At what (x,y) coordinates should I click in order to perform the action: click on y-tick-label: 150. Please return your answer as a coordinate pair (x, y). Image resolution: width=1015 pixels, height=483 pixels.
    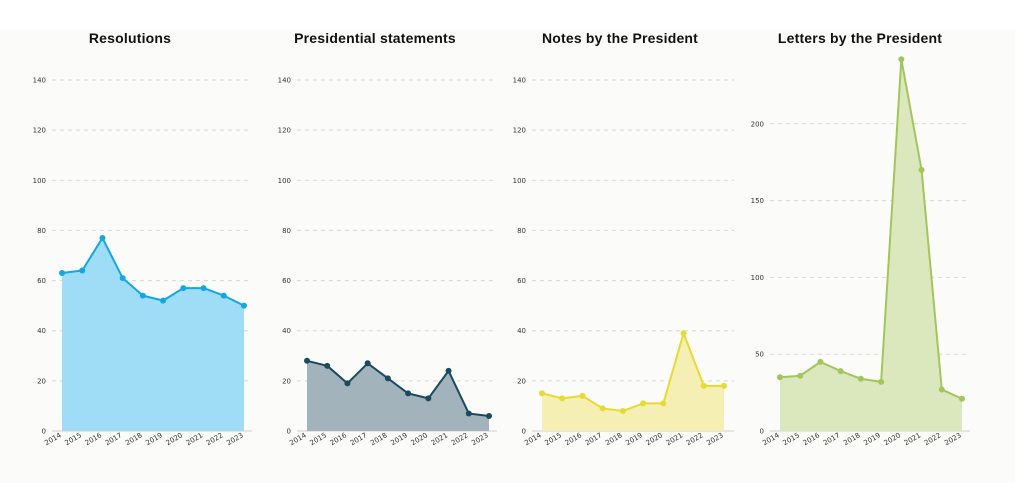
    Looking at the image, I should click on (757, 201).